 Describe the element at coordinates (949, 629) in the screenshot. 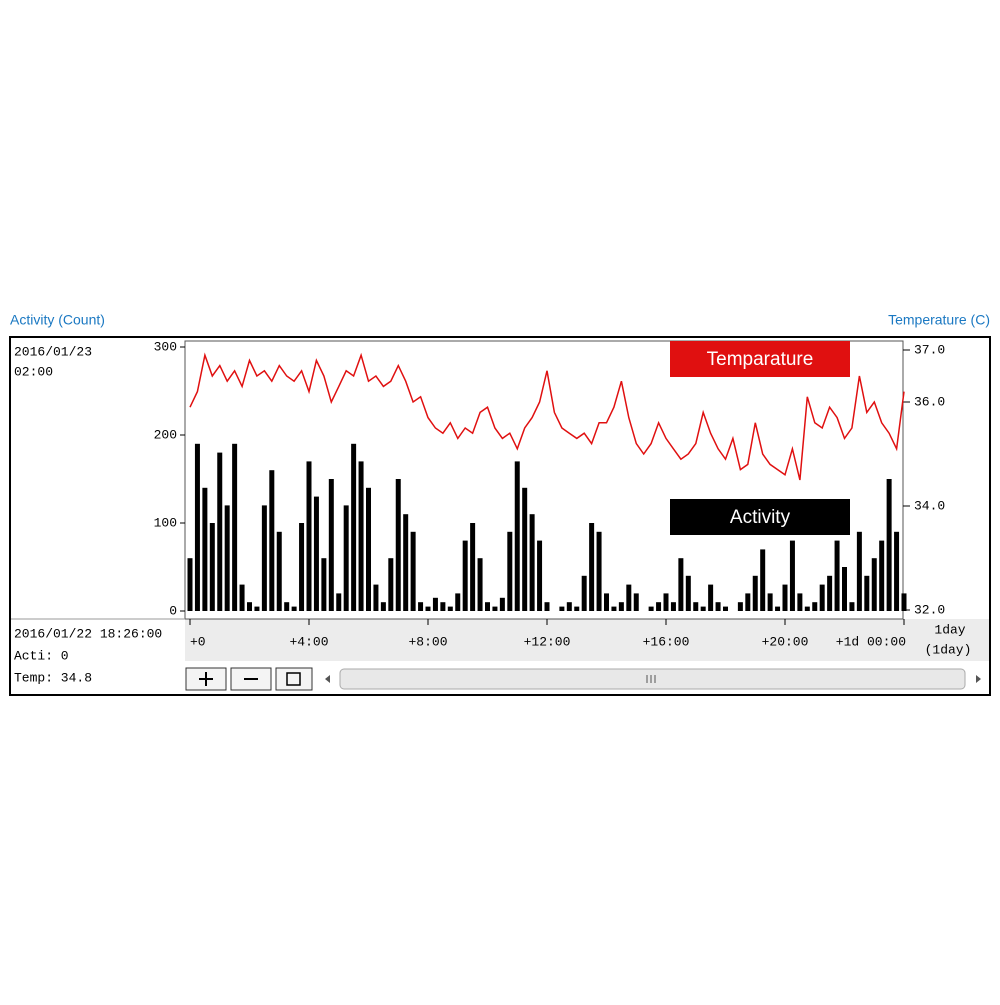

I see `span-label: 1day` at that location.